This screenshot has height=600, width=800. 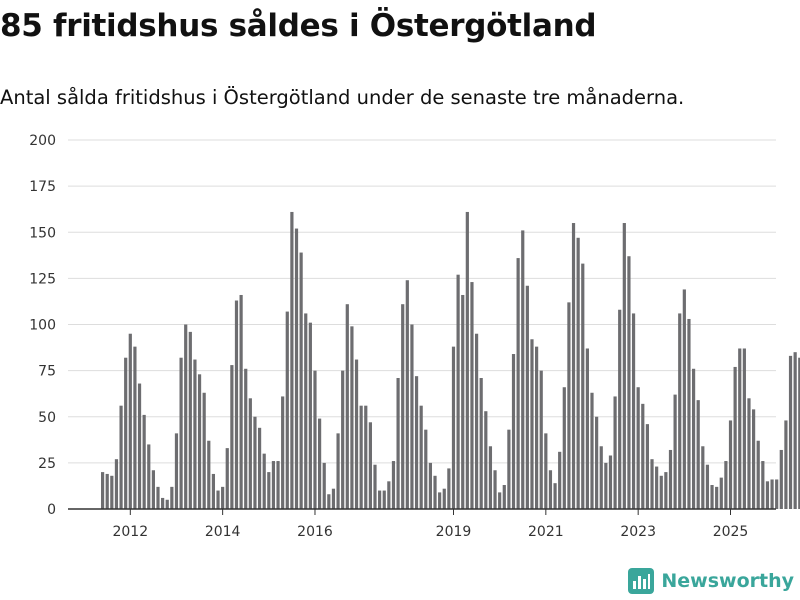 What do you see at coordinates (454, 532) in the screenshot?
I see `x-tick-label: 2019` at bounding box center [454, 532].